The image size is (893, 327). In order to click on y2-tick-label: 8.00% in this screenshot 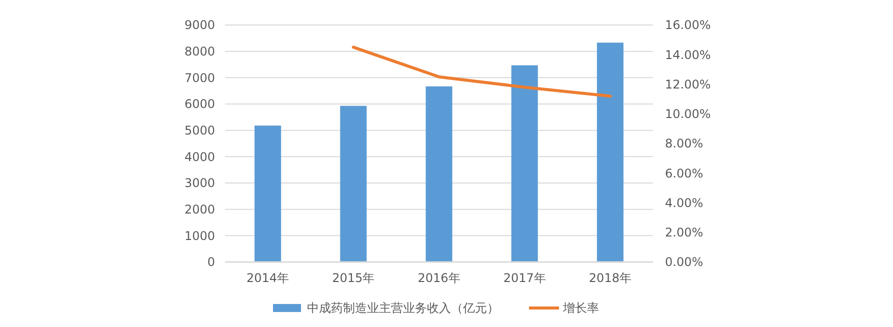, I will do `click(684, 143)`.